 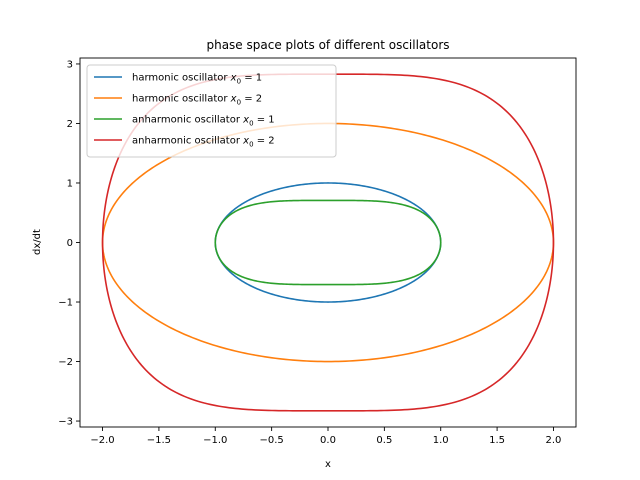 What do you see at coordinates (65, 303) in the screenshot?
I see `y-tick-label: −1` at bounding box center [65, 303].